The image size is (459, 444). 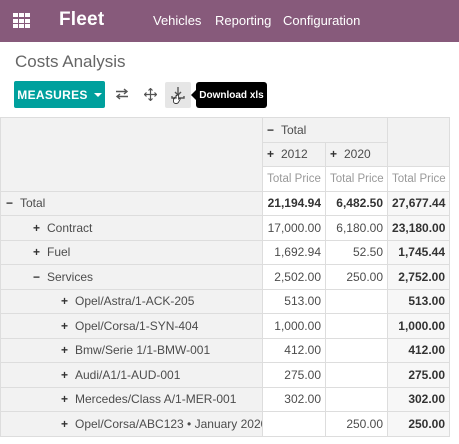 What do you see at coordinates (33, 203) in the screenshot?
I see `row-label: Total` at bounding box center [33, 203].